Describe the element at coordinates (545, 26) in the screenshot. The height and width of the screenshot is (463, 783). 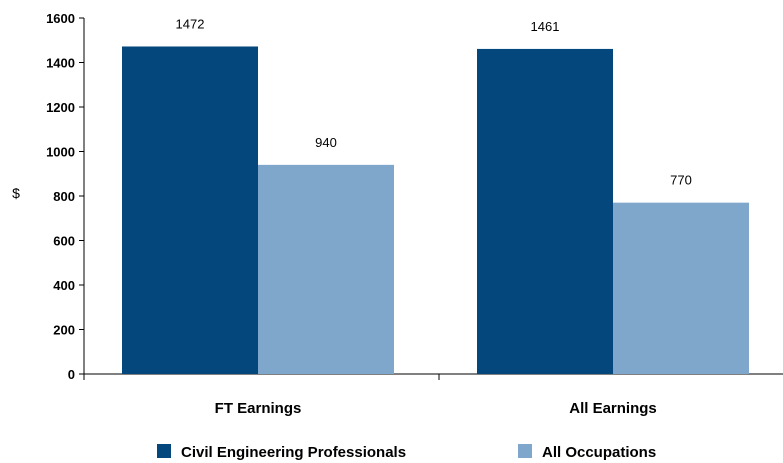
I see `data-label: 1461` at that location.